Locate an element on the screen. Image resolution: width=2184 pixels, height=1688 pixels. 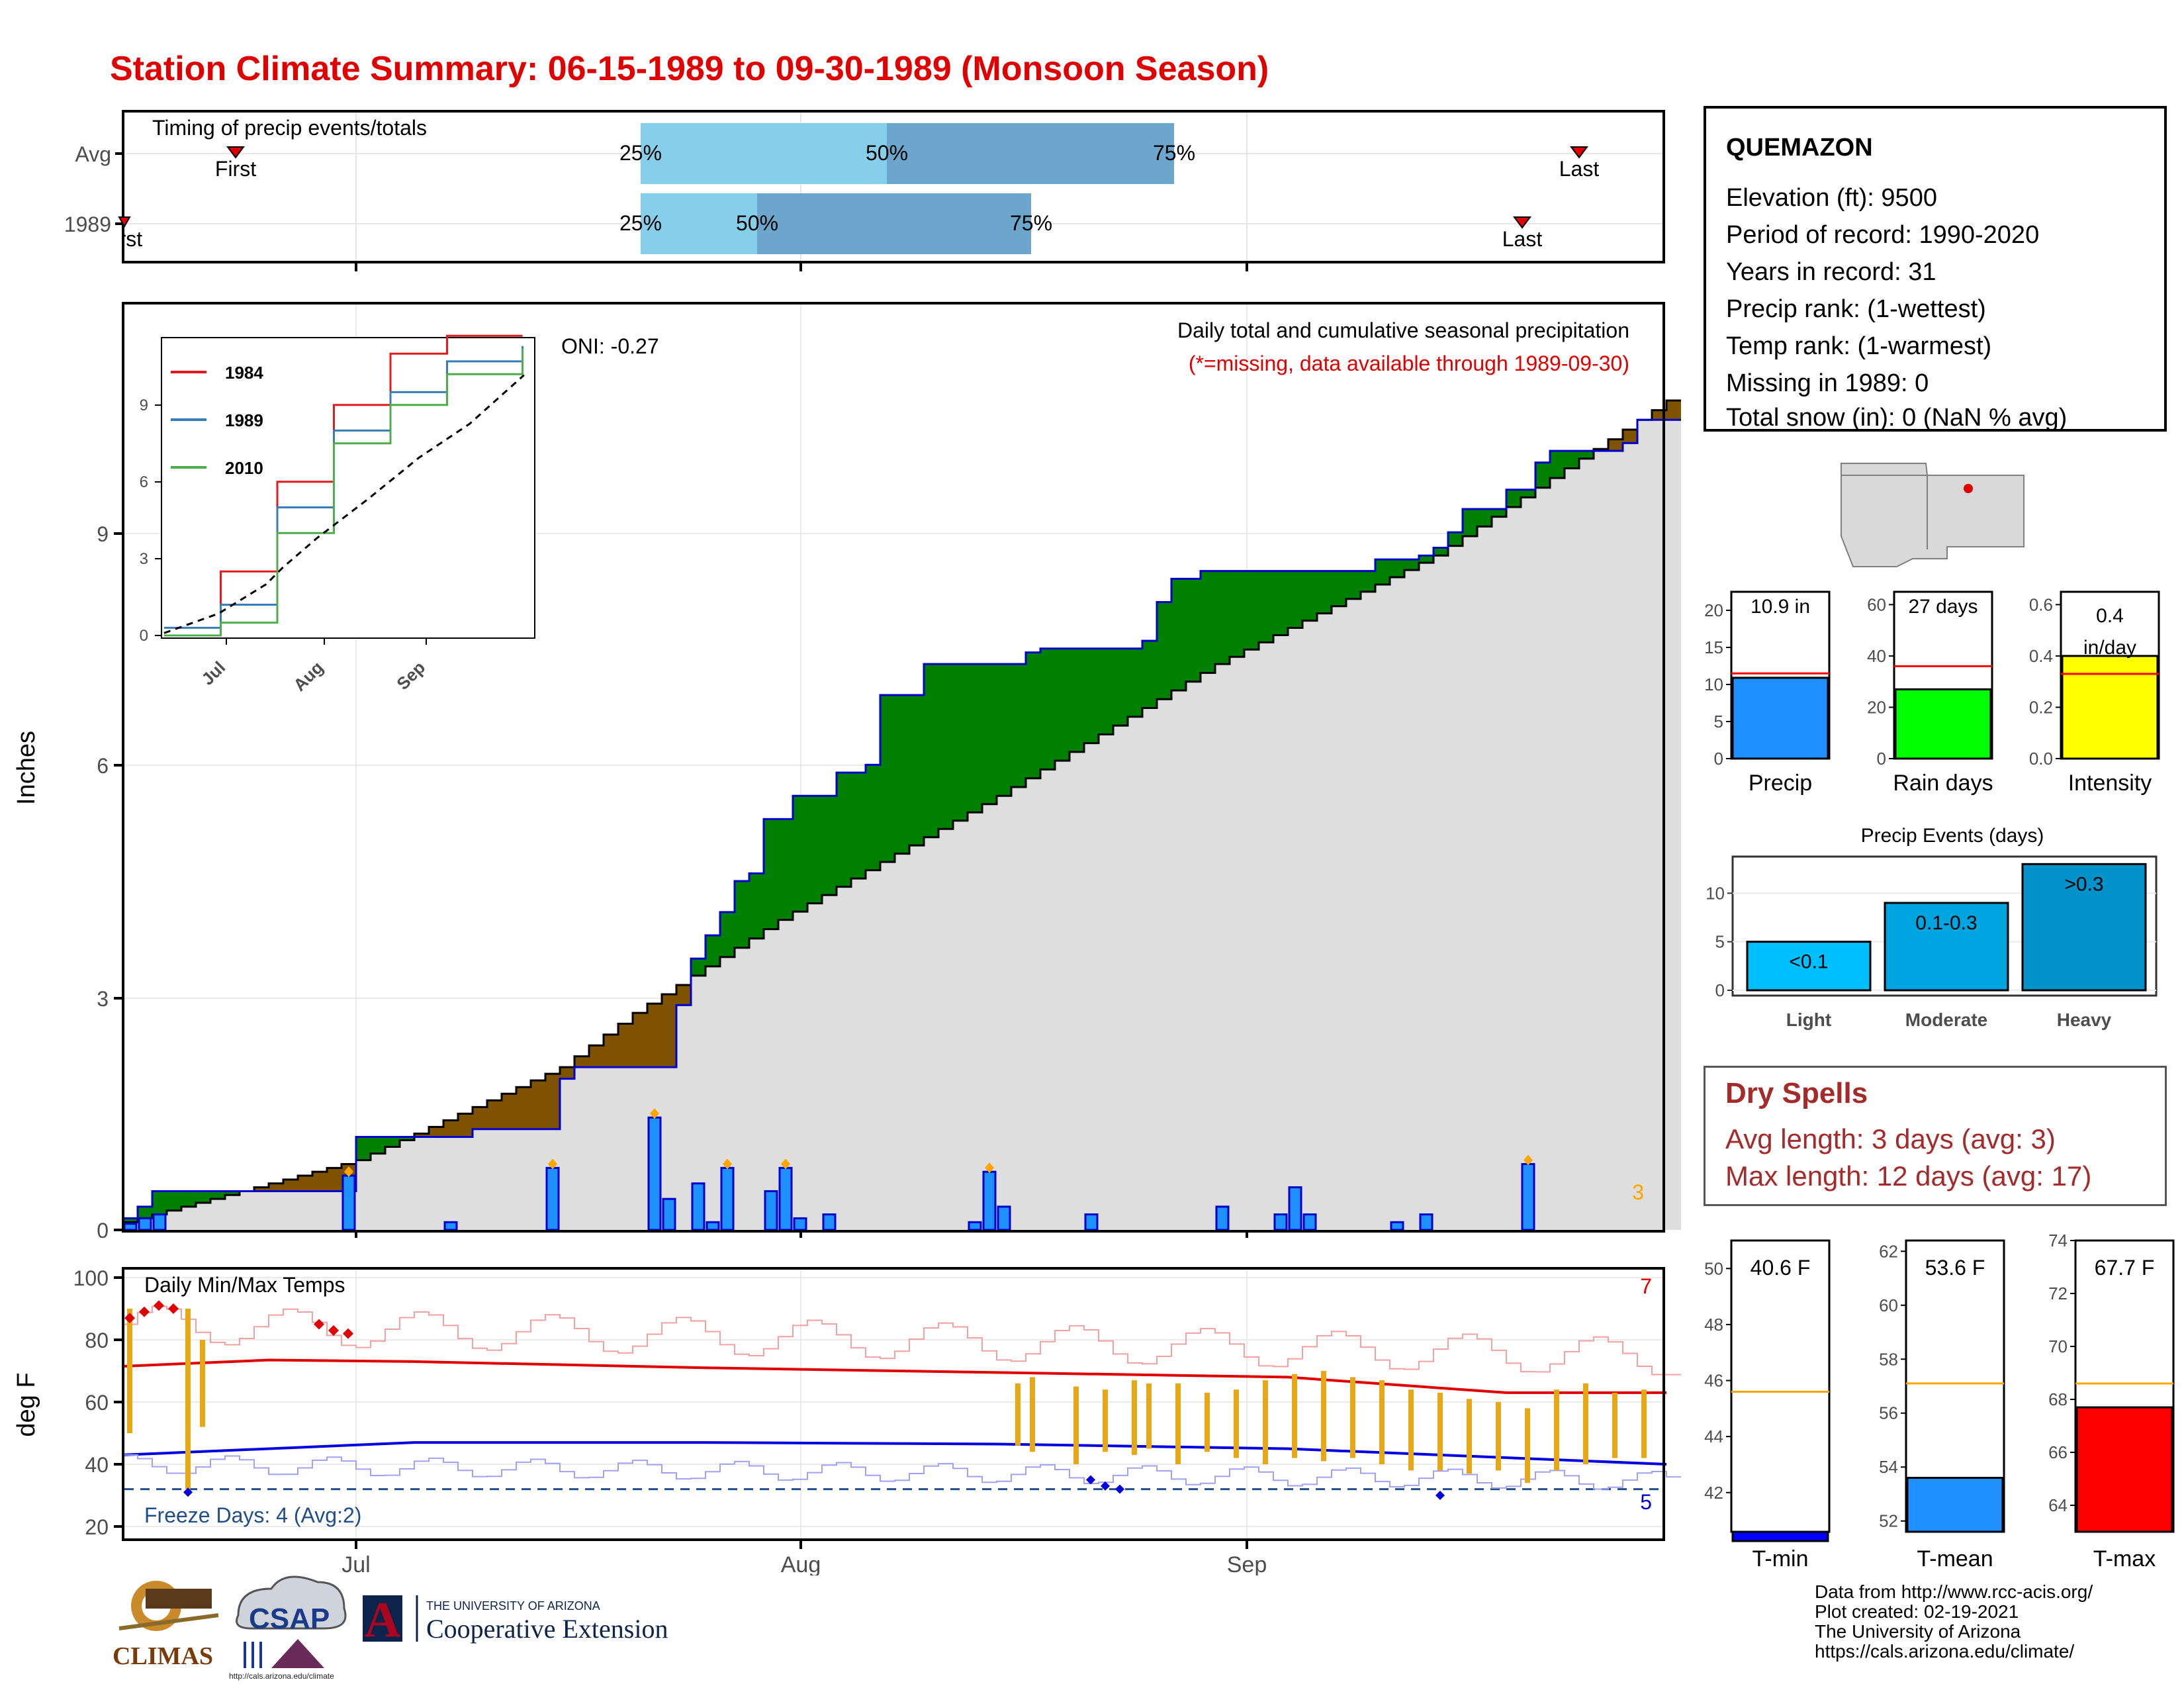
csap-logo: CSAP http://cals.arizona.edu/climate is located at coordinates (288, 1628).